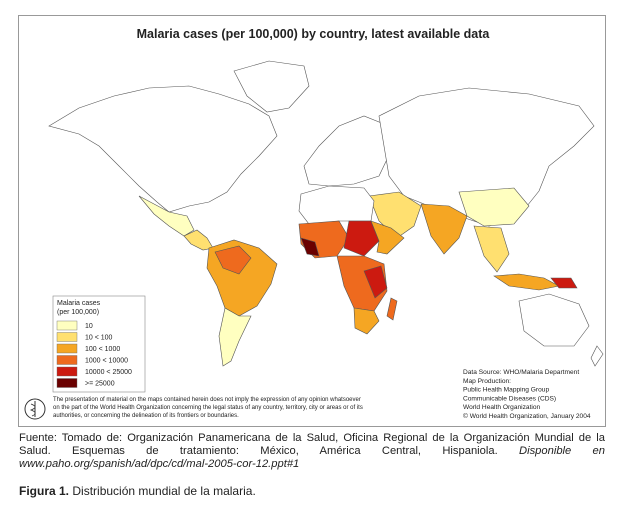 Image resolution: width=624 pixels, height=505 pixels. I want to click on sudan, so click(361, 238).